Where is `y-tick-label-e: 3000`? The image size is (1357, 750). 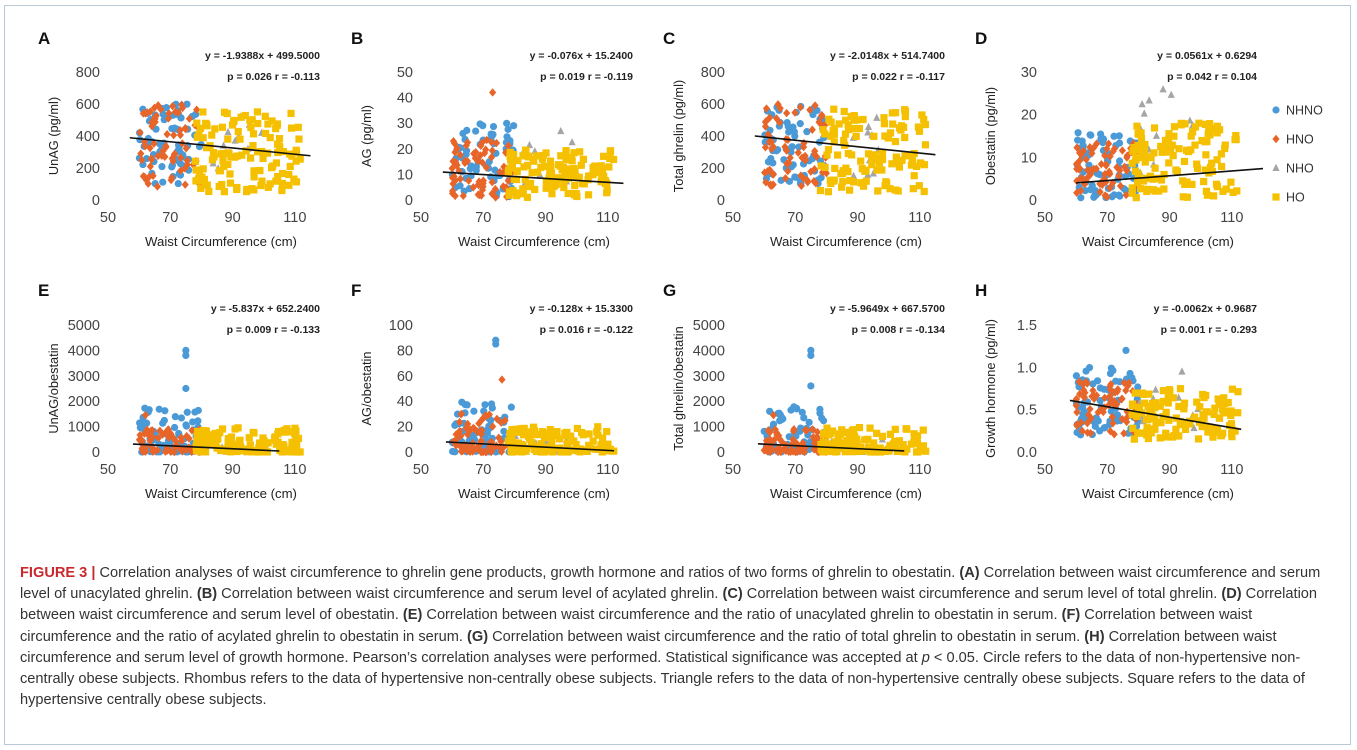 y-tick-label-e: 3000 is located at coordinates (84, 377).